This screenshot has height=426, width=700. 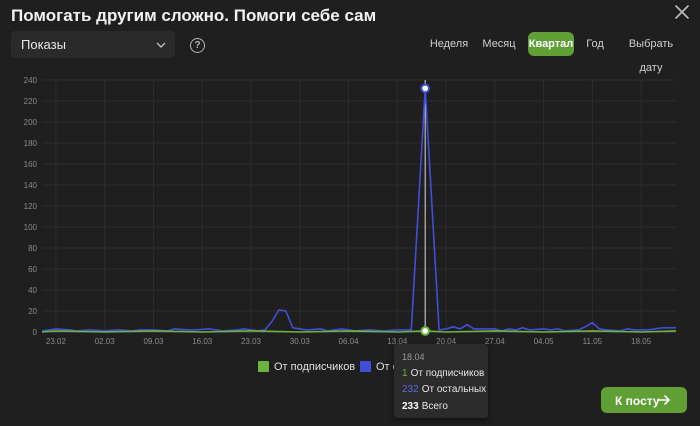 I want to click on y-tick-label: 40, so click(x=32, y=290).